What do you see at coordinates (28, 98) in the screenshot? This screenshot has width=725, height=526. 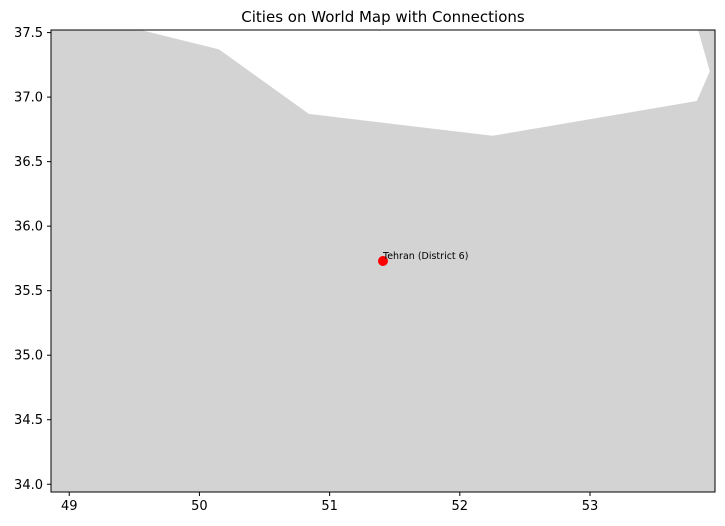 I see `y-tick-label: 37.0` at bounding box center [28, 98].